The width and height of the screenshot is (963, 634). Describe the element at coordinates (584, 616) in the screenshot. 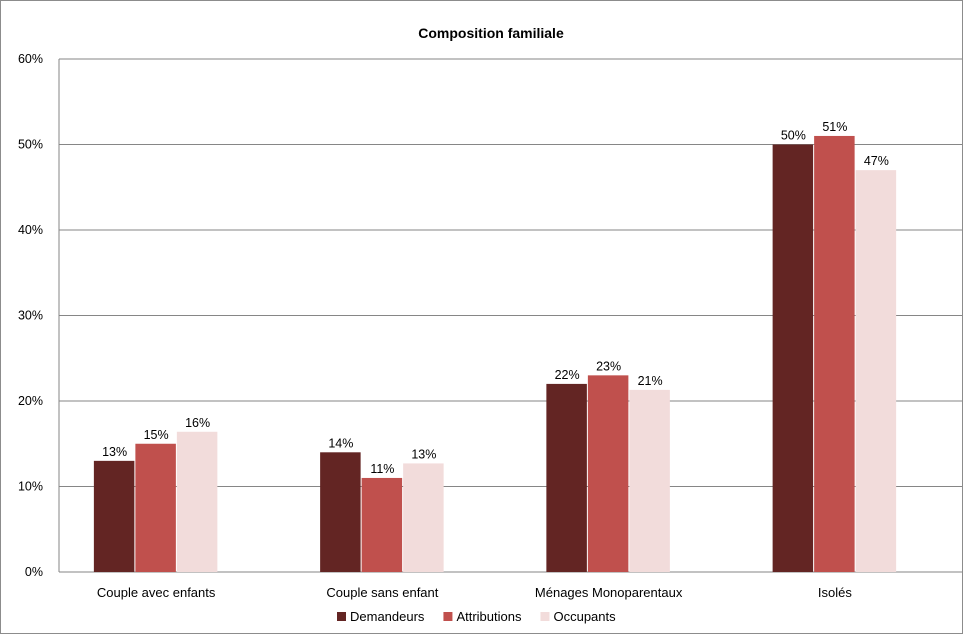

I see `legend-label: Occupants` at that location.